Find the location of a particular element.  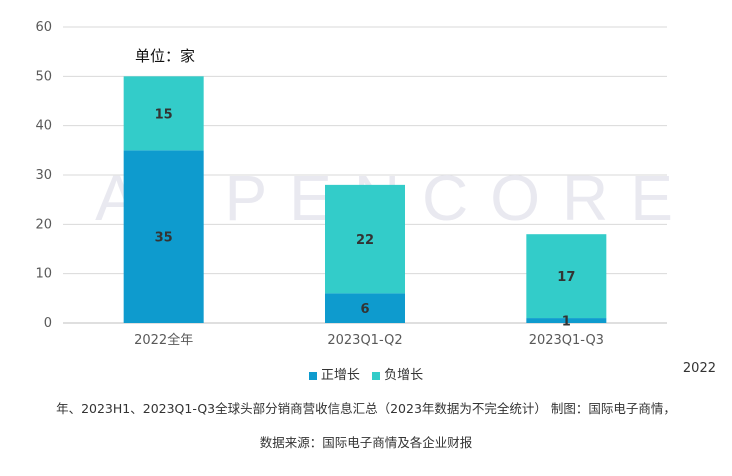

y-tick-label: 60 is located at coordinates (43, 27).